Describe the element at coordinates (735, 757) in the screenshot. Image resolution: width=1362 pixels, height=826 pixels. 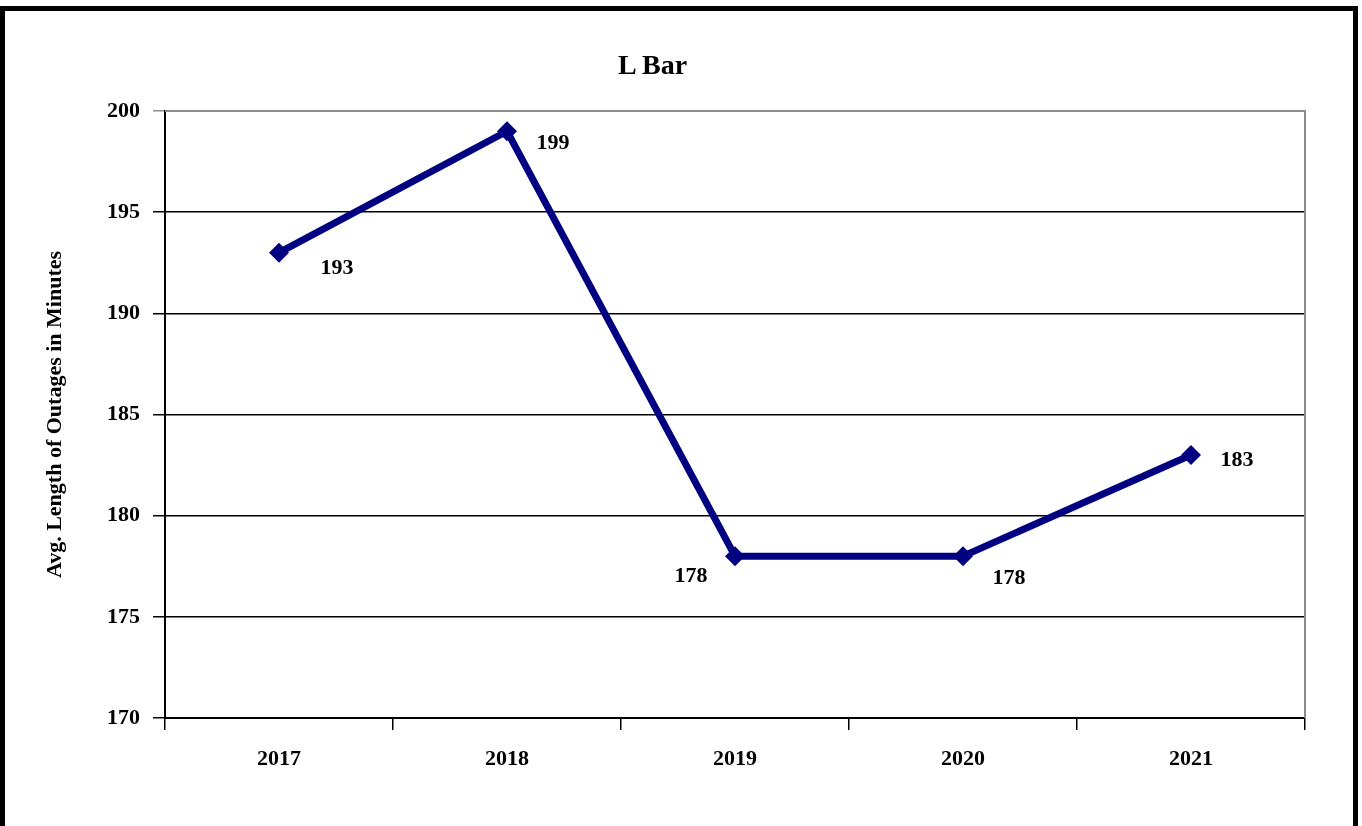
I see `x-tick-label: 2019` at that location.